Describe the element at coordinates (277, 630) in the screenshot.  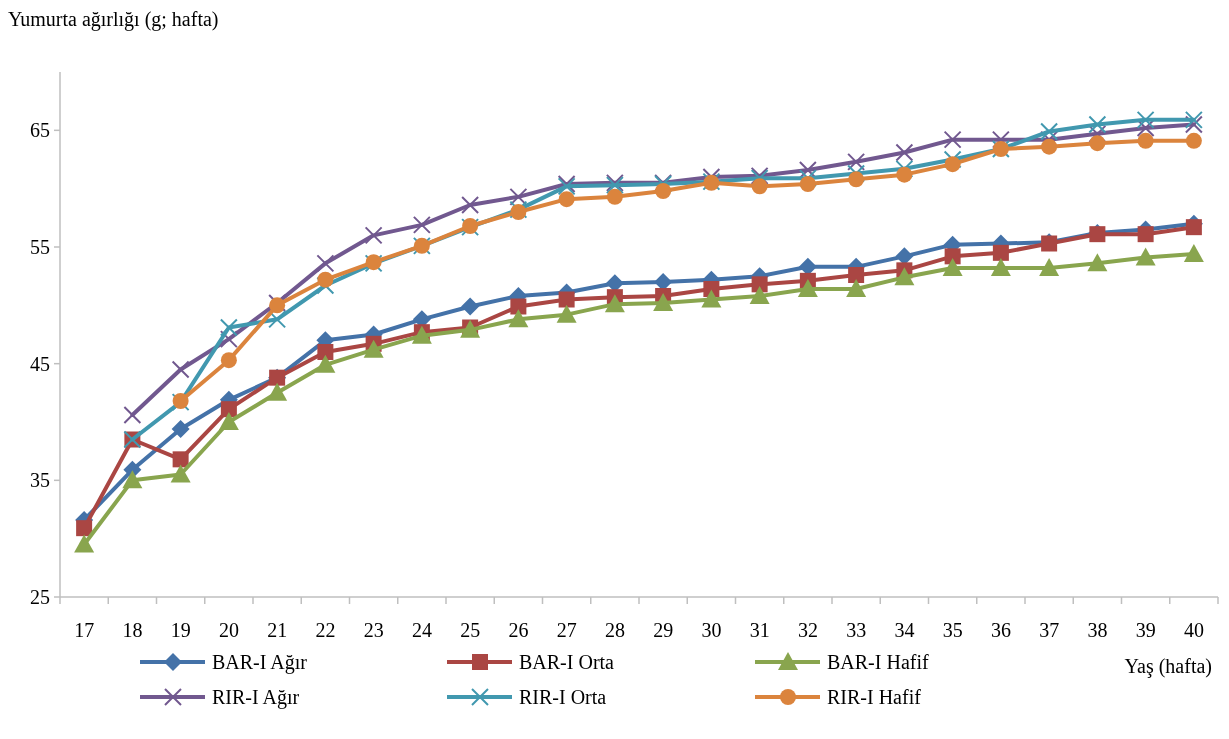
I see `x-tick-label: 21` at that location.